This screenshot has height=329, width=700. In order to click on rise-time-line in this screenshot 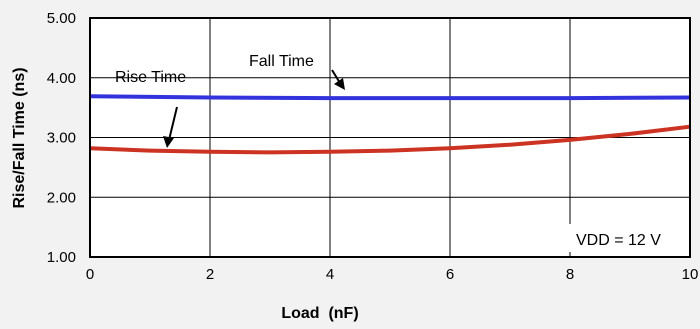, I will do `click(390, 139)`.